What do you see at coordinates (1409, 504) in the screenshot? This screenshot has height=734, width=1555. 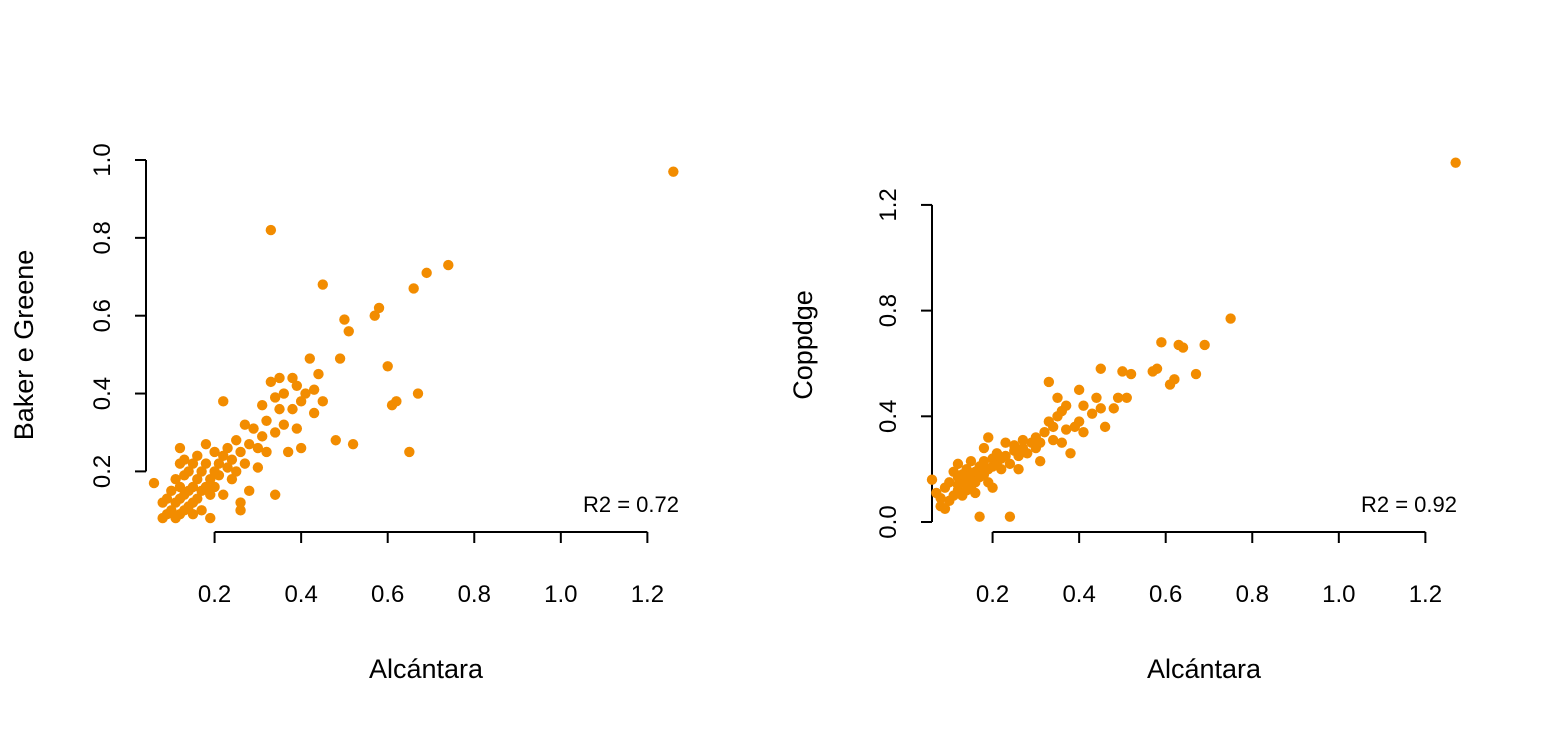 I see `r2-annotation: R2 = 0.92` at bounding box center [1409, 504].